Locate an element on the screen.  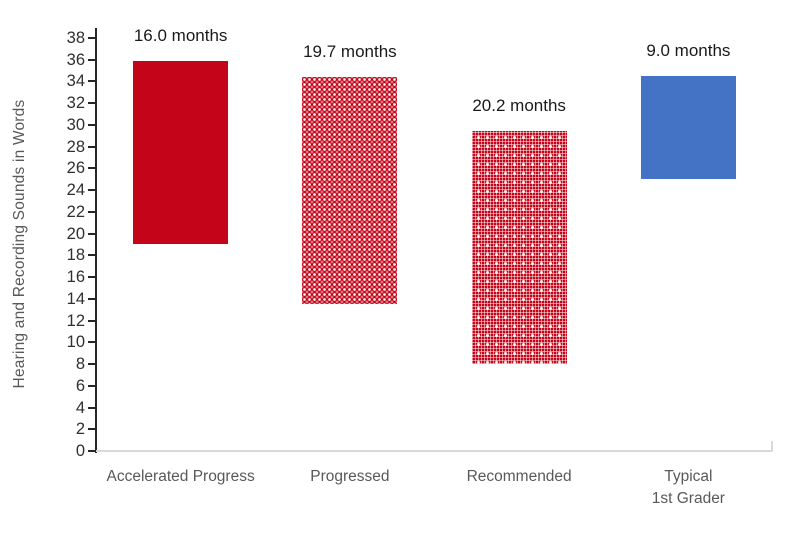
bar-data-label: 20.2 months is located at coordinates (519, 106).